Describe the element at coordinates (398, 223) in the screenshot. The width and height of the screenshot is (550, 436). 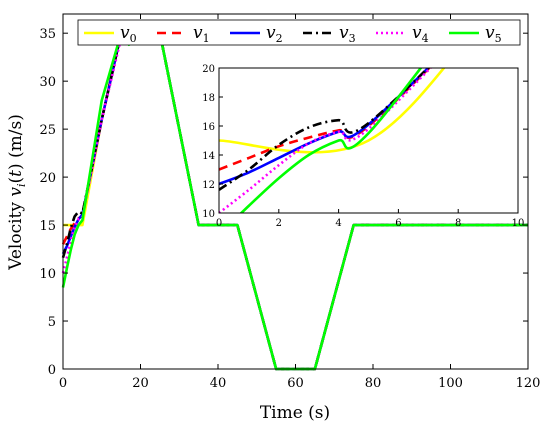
I see `inset-x-tick-label: 6` at that location.